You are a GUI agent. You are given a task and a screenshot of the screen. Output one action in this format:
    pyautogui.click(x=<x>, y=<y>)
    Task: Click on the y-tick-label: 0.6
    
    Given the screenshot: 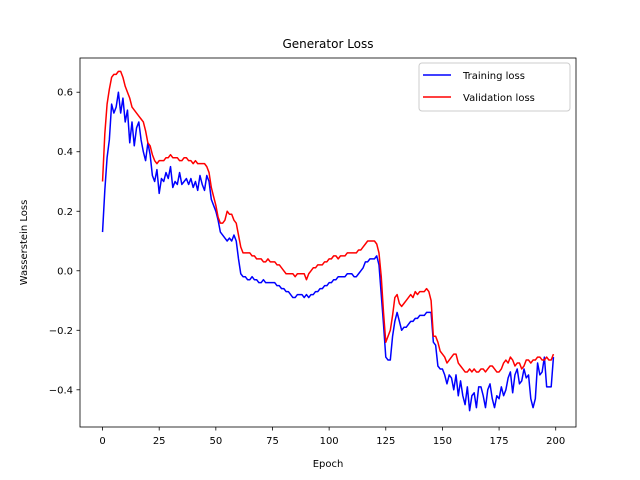 What is the action you would take?
    pyautogui.click(x=65, y=93)
    